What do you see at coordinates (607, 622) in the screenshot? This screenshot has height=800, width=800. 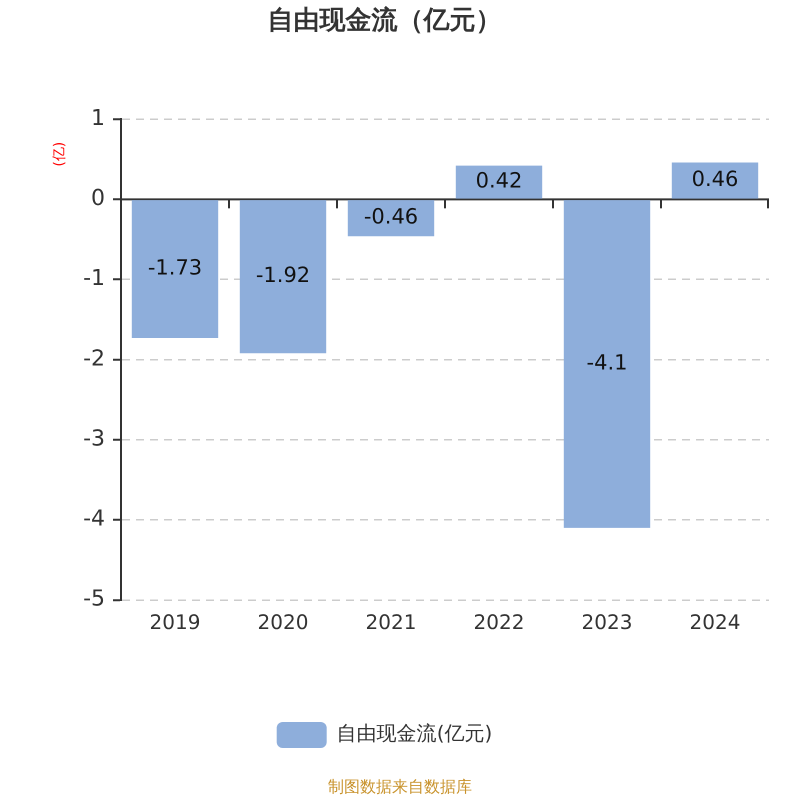 I see `x-tick-label: 2023` at bounding box center [607, 622].